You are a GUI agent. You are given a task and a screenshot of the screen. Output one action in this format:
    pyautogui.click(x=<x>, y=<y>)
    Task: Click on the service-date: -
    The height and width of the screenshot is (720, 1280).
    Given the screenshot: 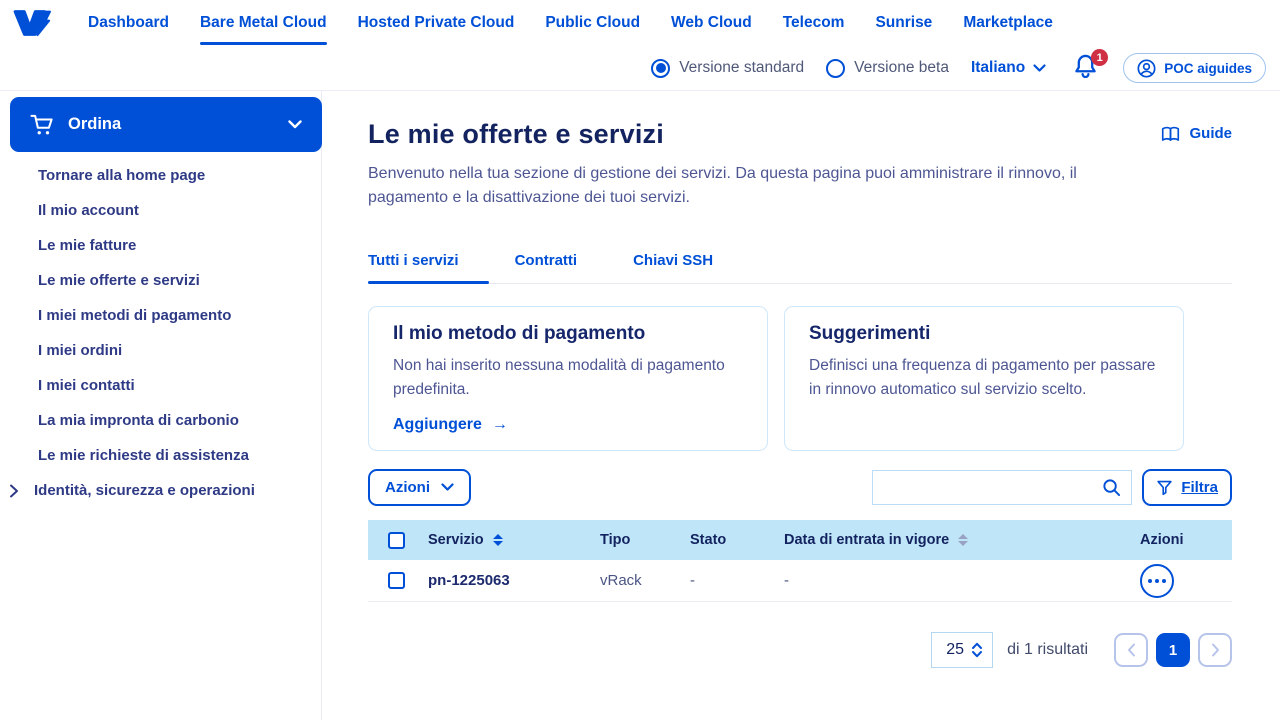 What is the action you would take?
    pyautogui.click(x=786, y=580)
    